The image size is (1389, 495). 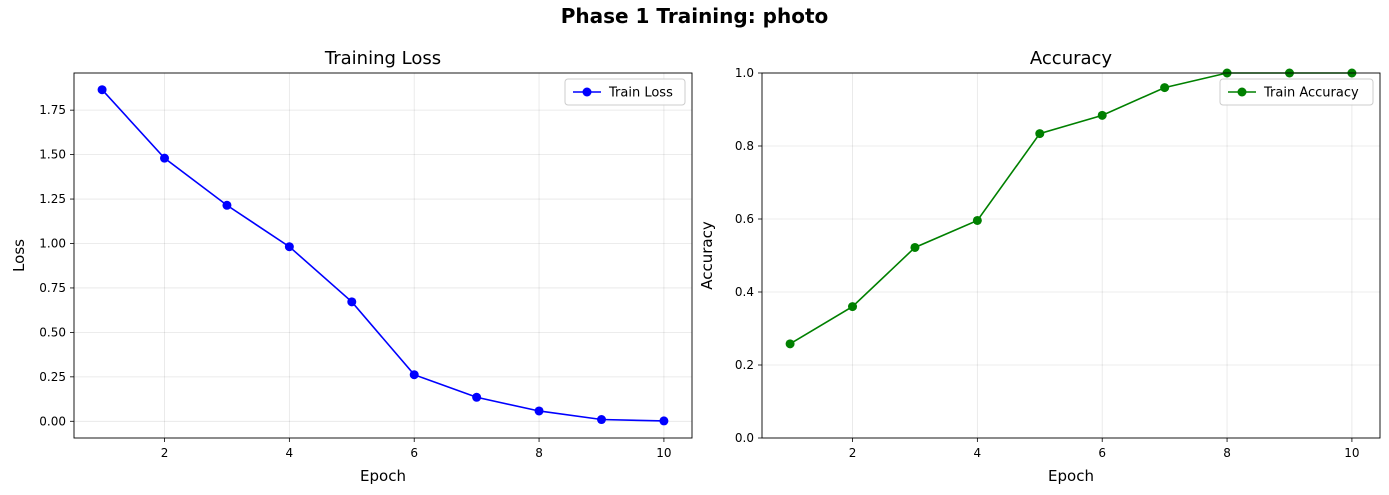 What do you see at coordinates (640, 93) in the screenshot?
I see `legend-label: Train Loss` at bounding box center [640, 93].